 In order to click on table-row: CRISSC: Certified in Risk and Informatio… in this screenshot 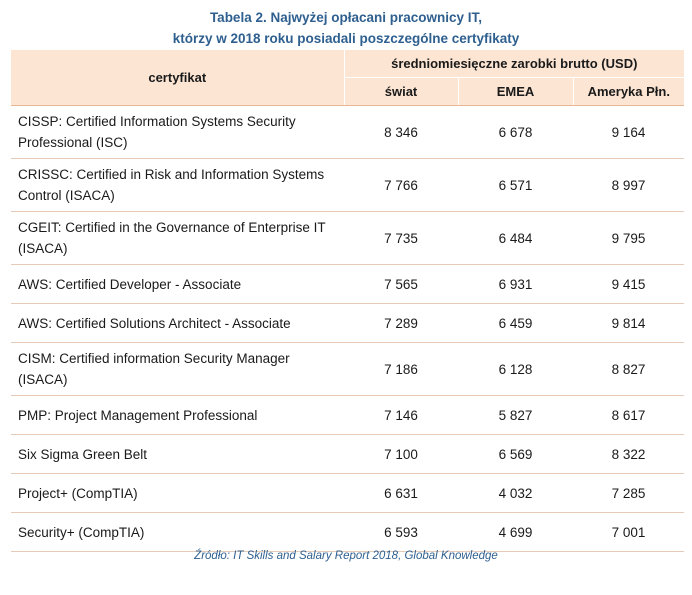, I will do `click(348, 185)`.